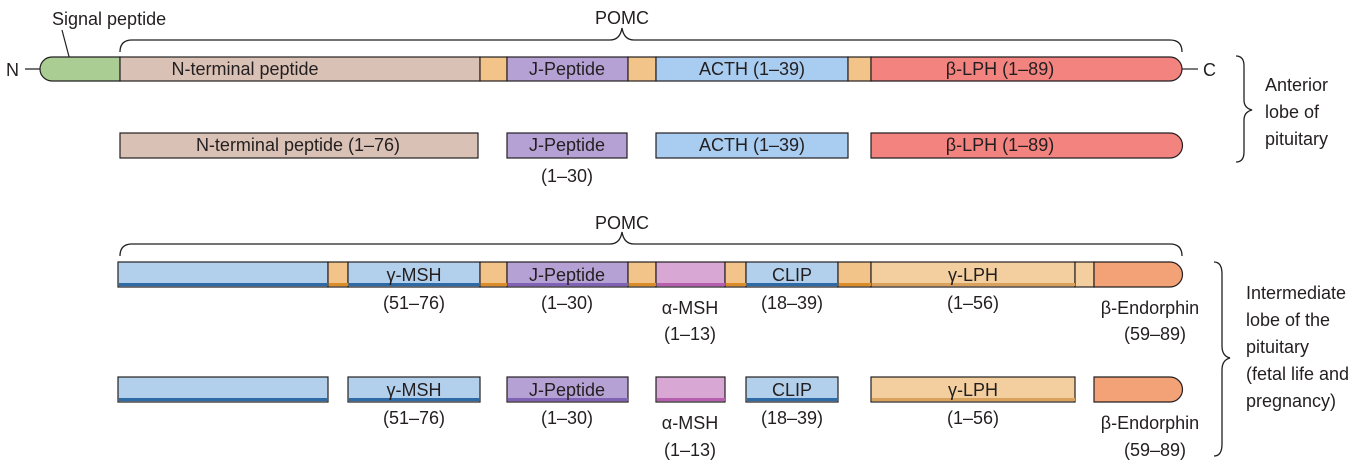 Image resolution: width=1362 pixels, height=463 pixels. I want to click on clip-product-label: CLIP, so click(792, 390).